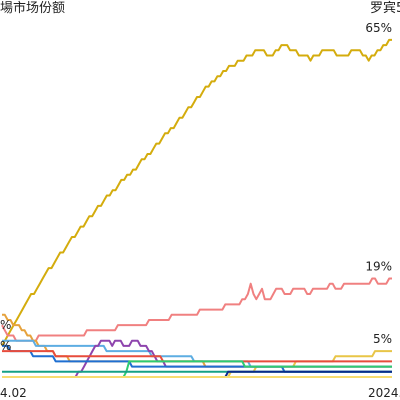 The height and width of the screenshot is (400, 400). Describe the element at coordinates (5, 346) in the screenshot. I see `start-value-label-0: %` at that location.